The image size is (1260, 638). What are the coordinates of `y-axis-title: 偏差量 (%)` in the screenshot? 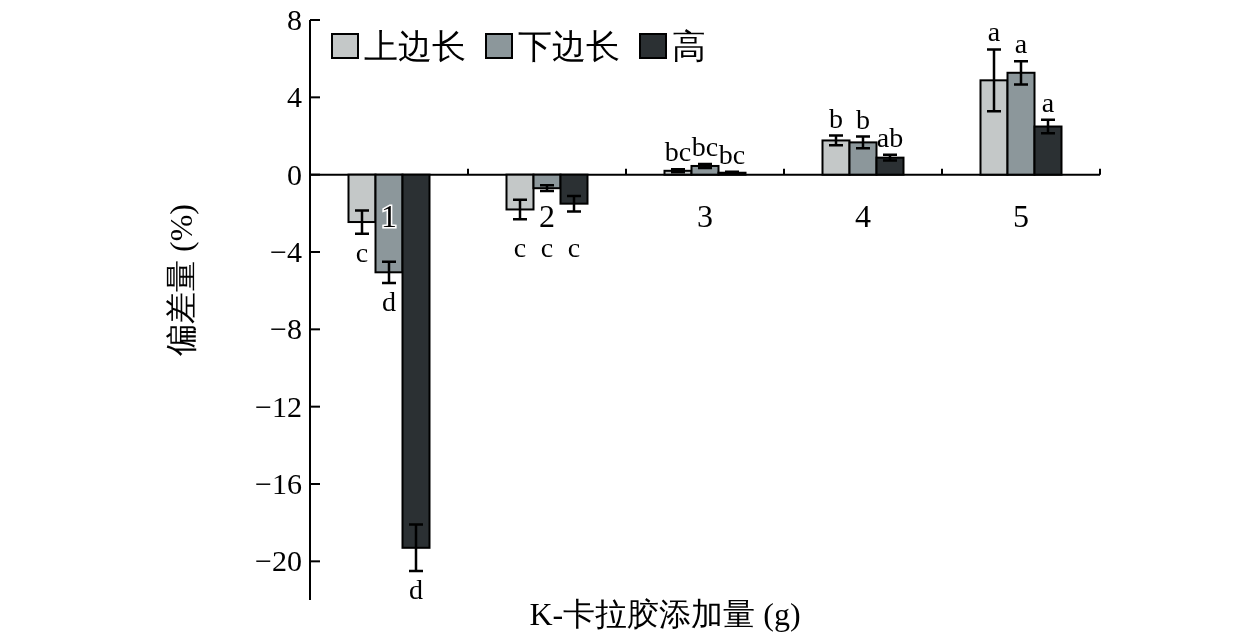 It's located at (181, 280).